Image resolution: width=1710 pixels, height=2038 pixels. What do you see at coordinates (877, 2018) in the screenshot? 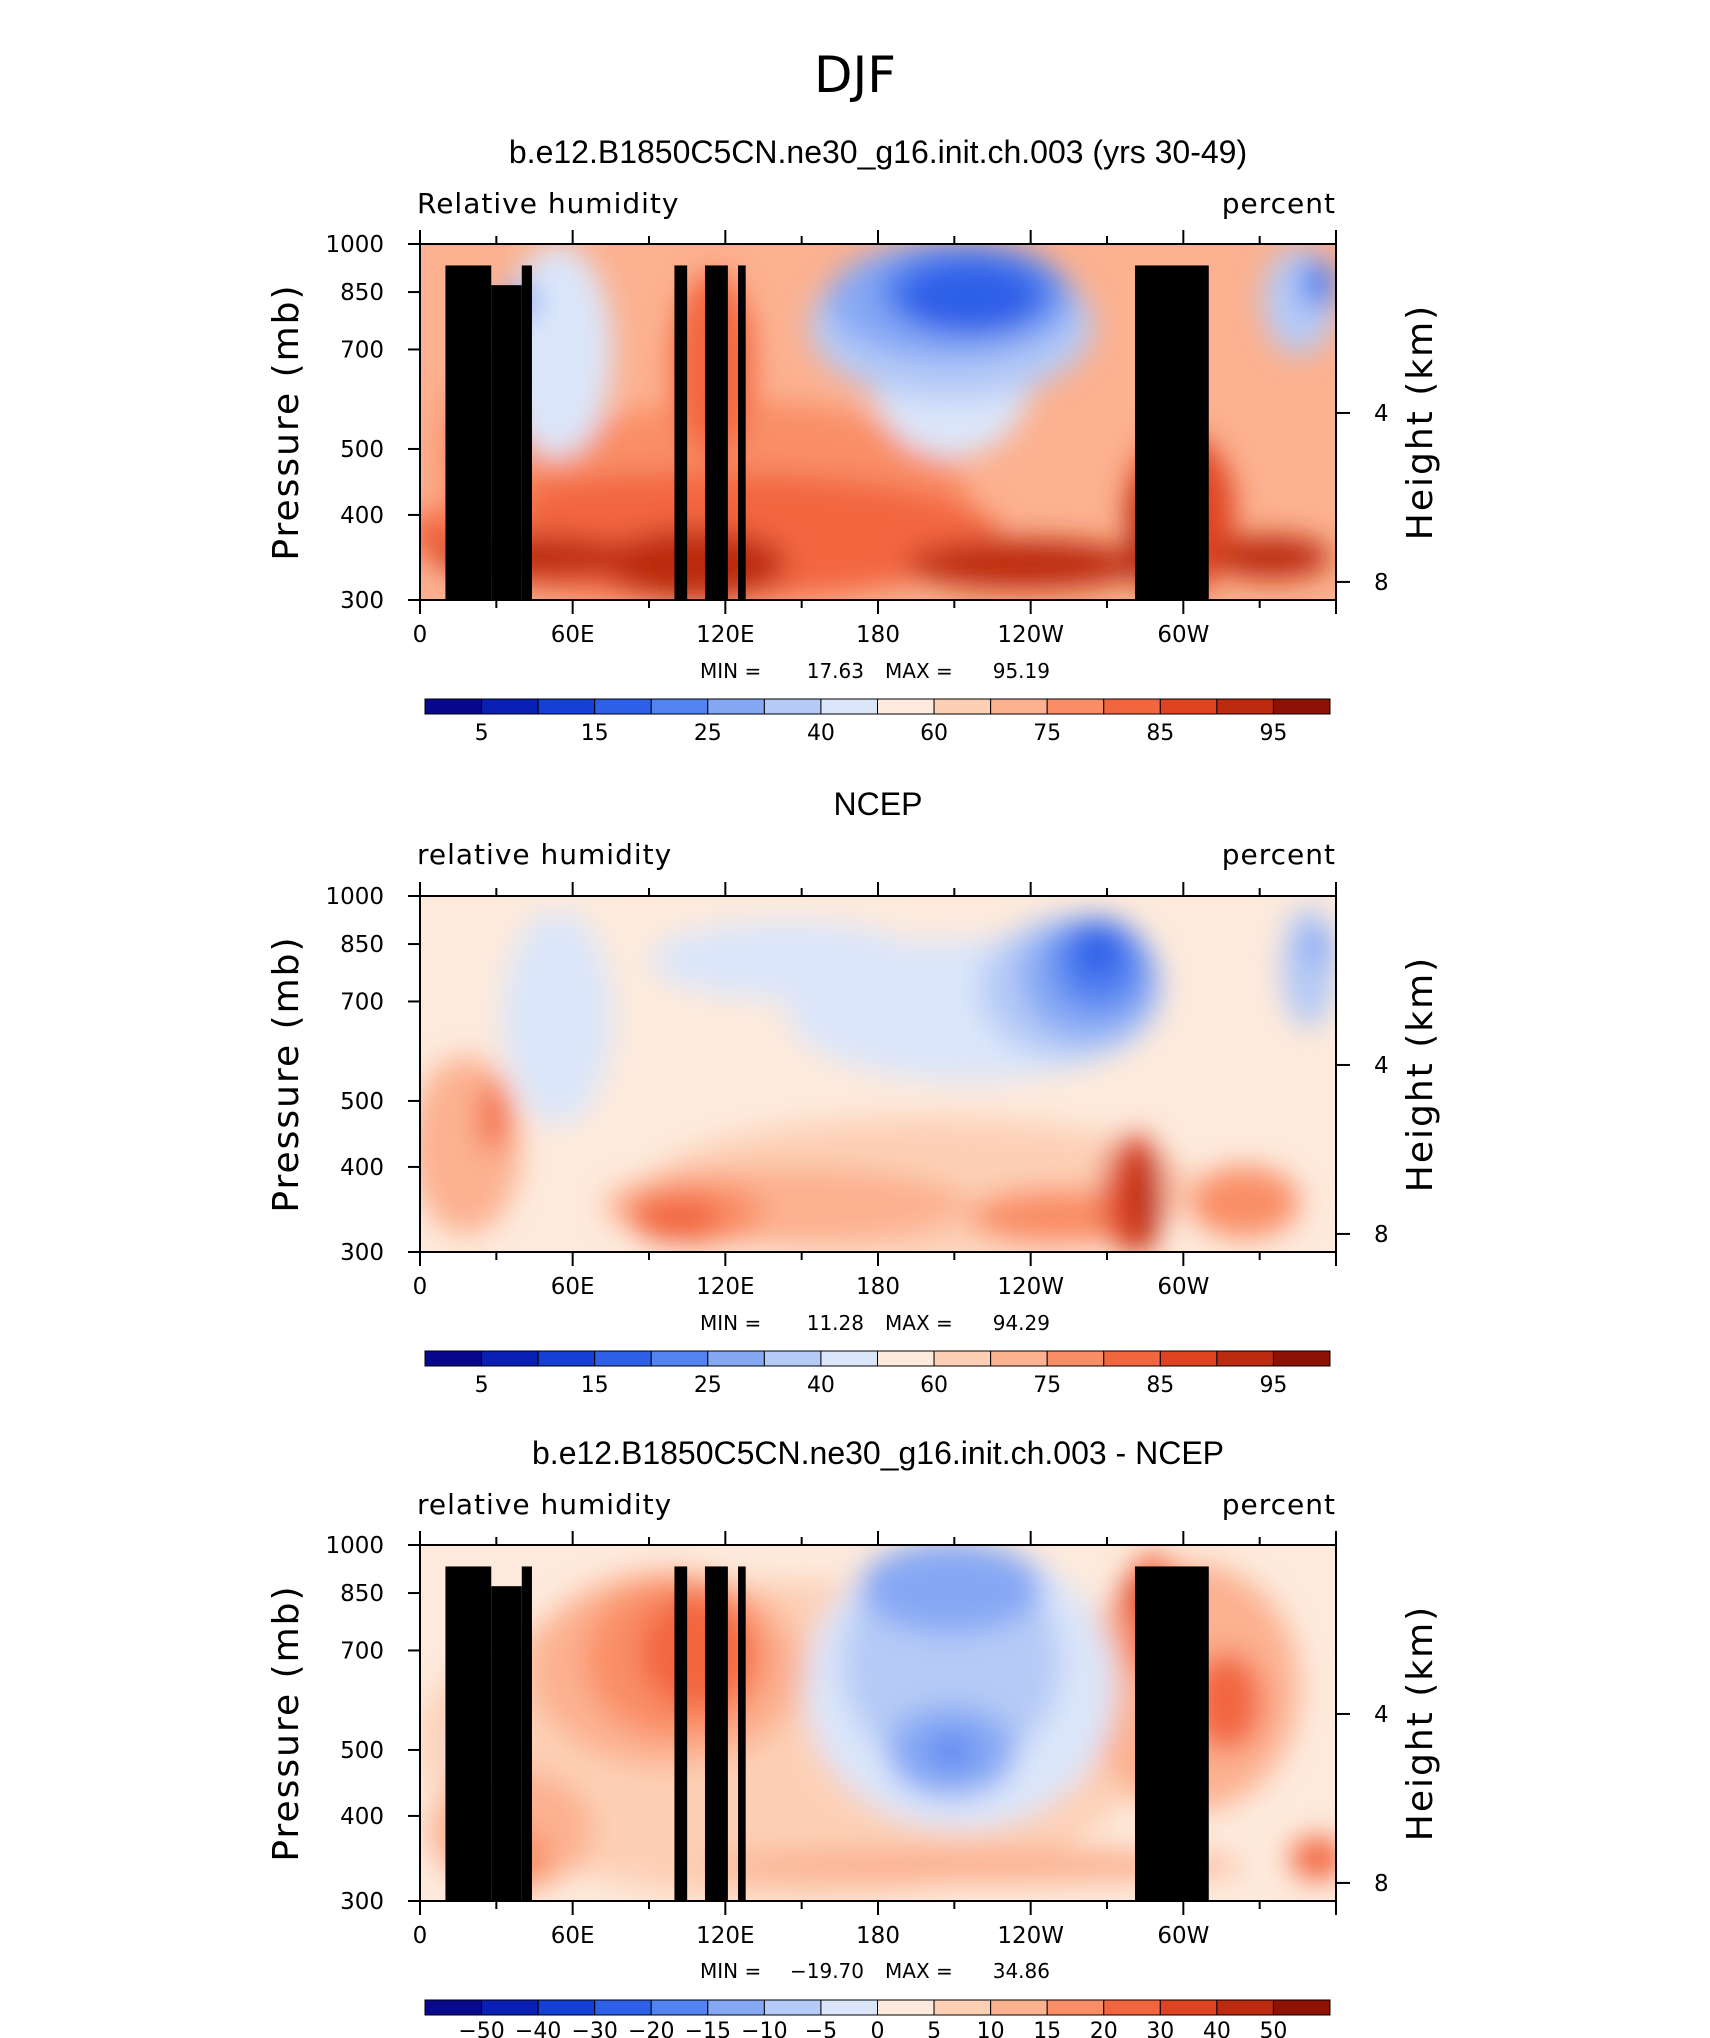
I see `colorbar: −50 −40 −30 −20 −15 −10 −5 0 5 10 15 20 30 40 50` at bounding box center [877, 2018].